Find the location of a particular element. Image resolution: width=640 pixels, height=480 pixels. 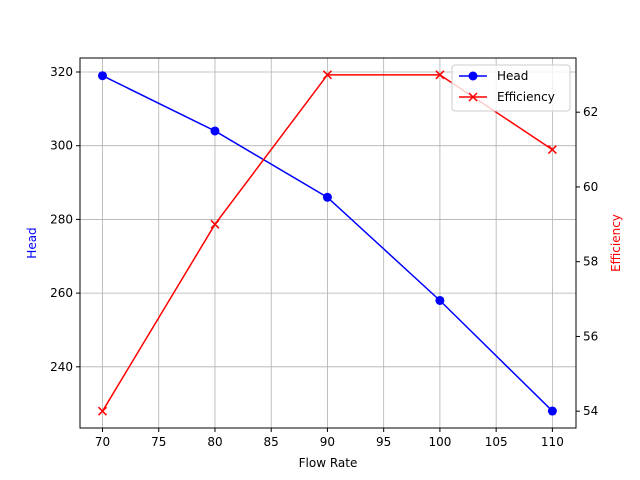

x-tick-label: 110 is located at coordinates (552, 442).